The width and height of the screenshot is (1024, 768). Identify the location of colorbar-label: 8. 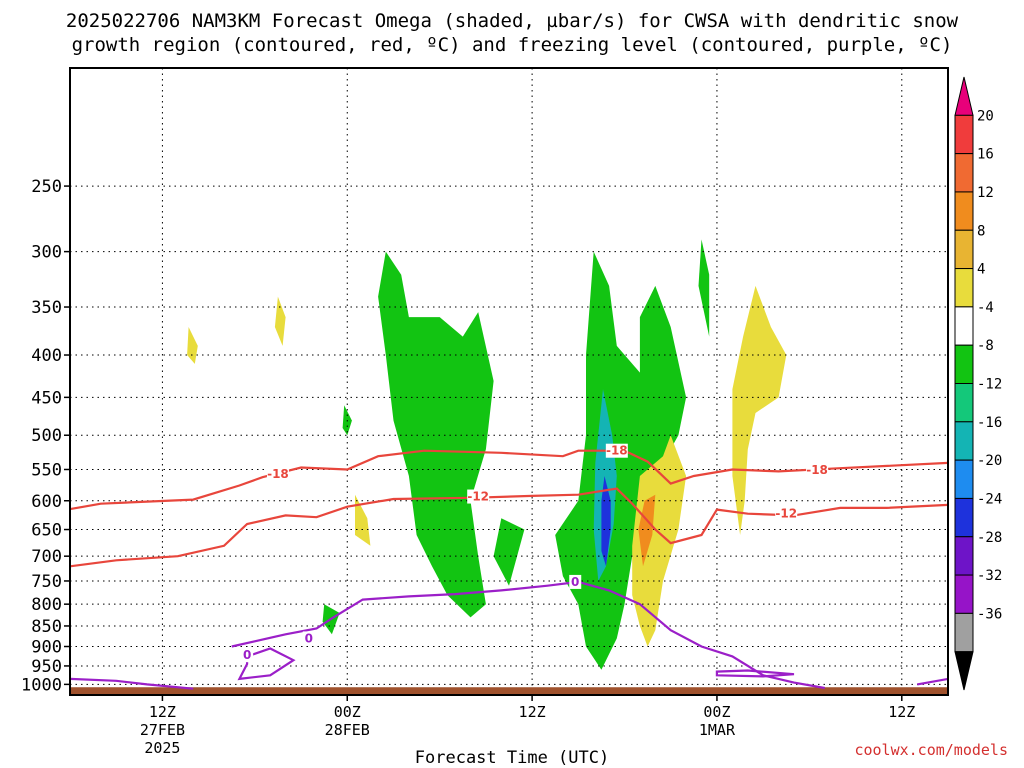
(981, 231).